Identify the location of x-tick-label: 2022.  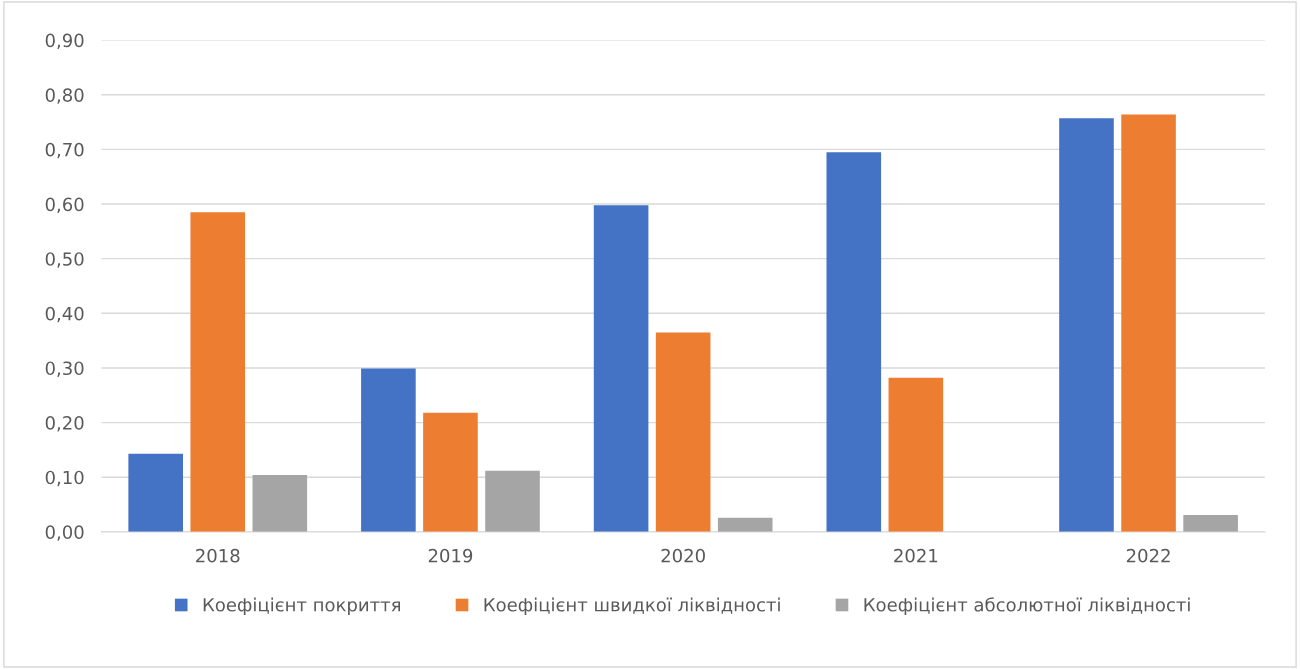
(1148, 555).